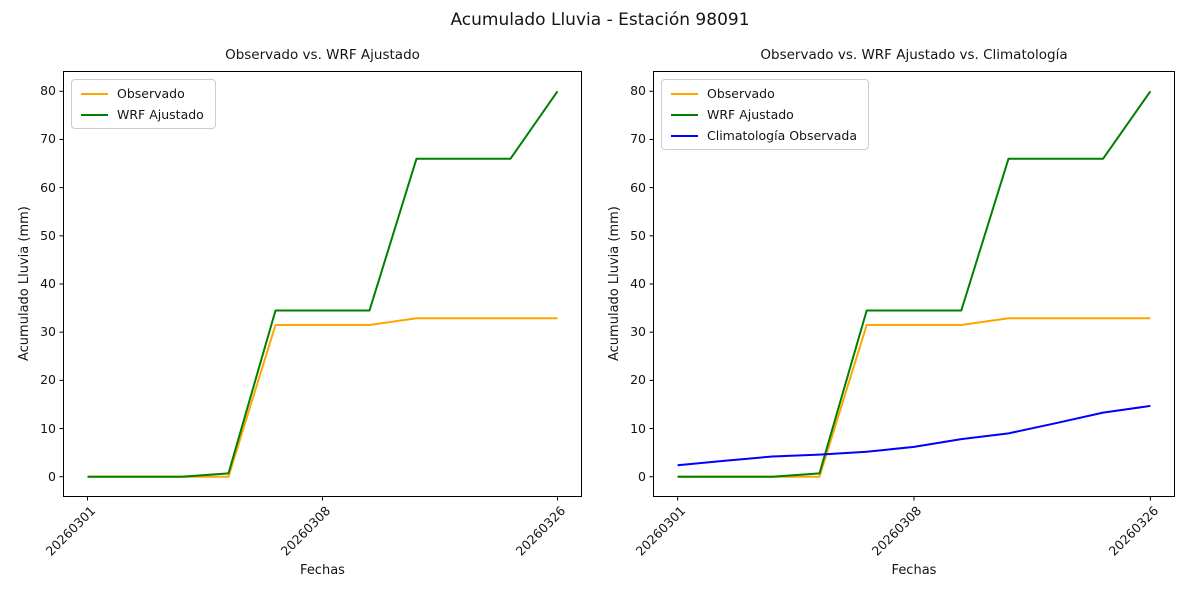  What do you see at coordinates (143, 104) in the screenshot?
I see `legend: Observado WRF Ajustado` at bounding box center [143, 104].